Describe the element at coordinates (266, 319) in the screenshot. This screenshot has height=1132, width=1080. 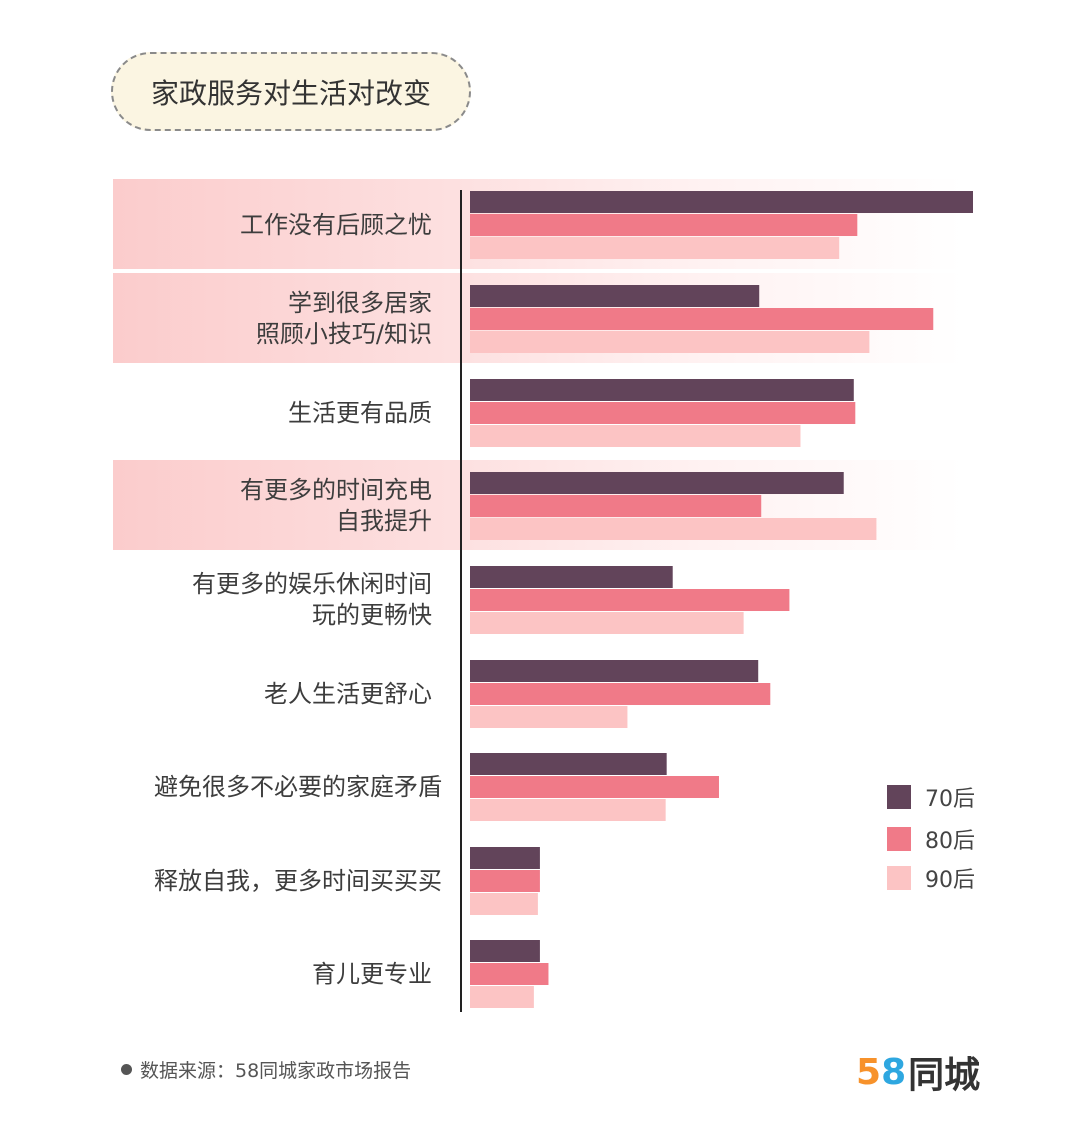
I see `category-label: 学到很多居家照顾小技巧/知识` at that location.